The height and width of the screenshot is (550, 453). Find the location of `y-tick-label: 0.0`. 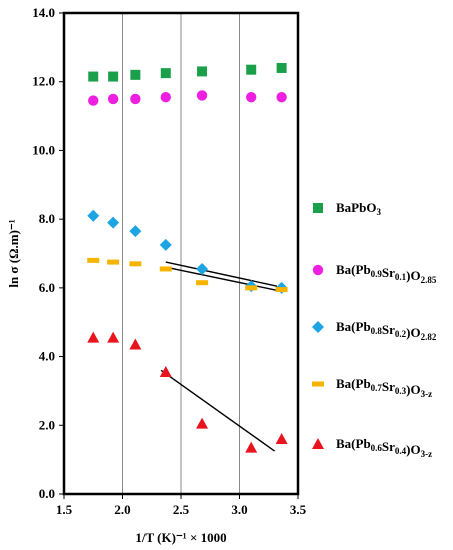

y-tick-label: 0.0 is located at coordinates (47, 493).